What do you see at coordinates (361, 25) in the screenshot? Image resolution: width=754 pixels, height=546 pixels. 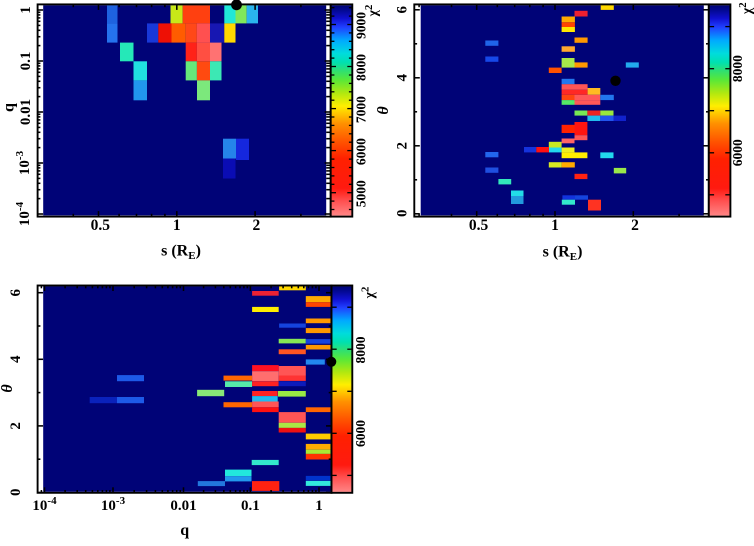 I see `svg-text: 9000` at bounding box center [361, 25].